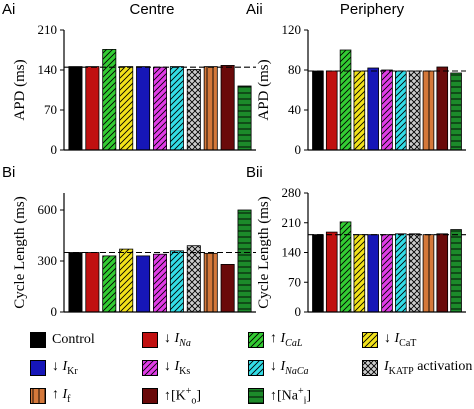 This screenshot has height=409, width=474. I want to click on legend-item-9: ↑ If, so click(50, 396).